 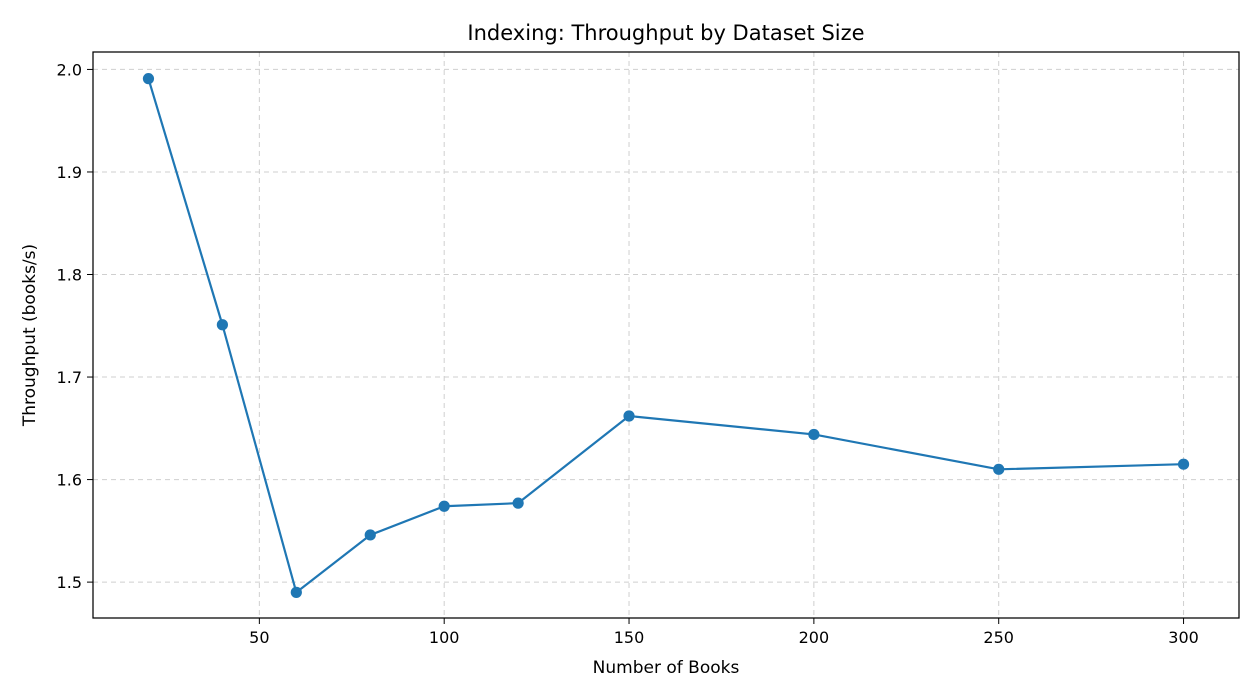 What do you see at coordinates (1183, 637) in the screenshot?
I see `x-tick-label: 300` at bounding box center [1183, 637].